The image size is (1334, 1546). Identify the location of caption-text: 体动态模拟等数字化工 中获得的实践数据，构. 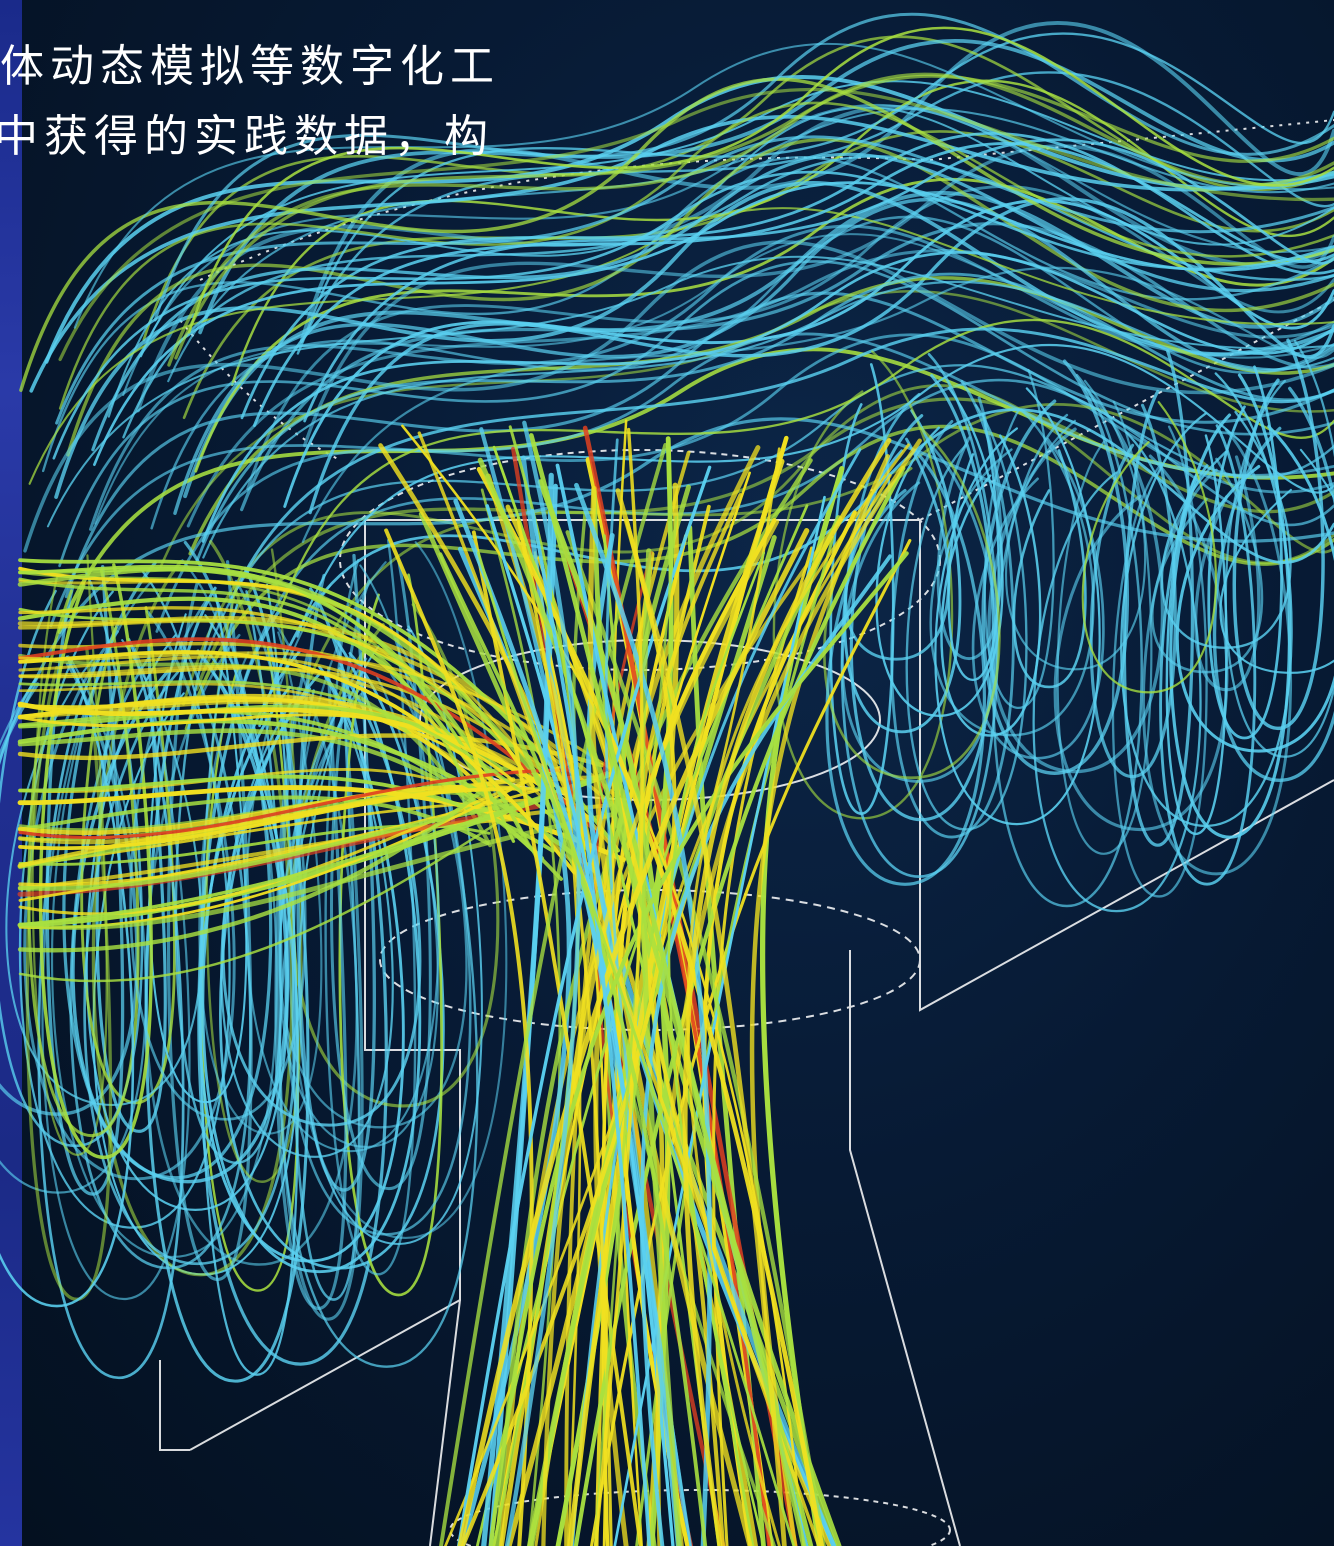
(250, 102).